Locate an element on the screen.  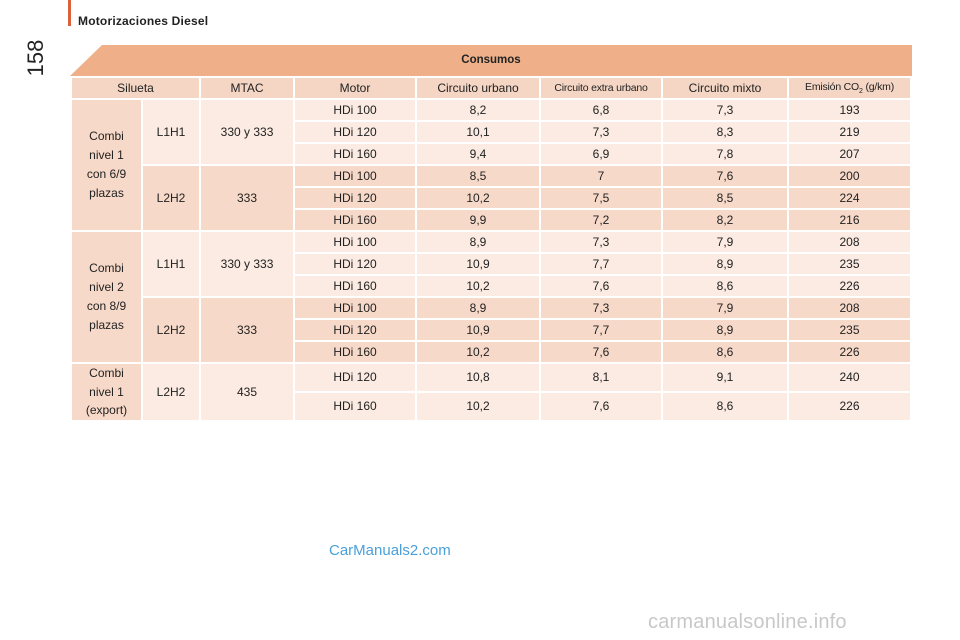
mtac-cell: 435 is located at coordinates (247, 392).